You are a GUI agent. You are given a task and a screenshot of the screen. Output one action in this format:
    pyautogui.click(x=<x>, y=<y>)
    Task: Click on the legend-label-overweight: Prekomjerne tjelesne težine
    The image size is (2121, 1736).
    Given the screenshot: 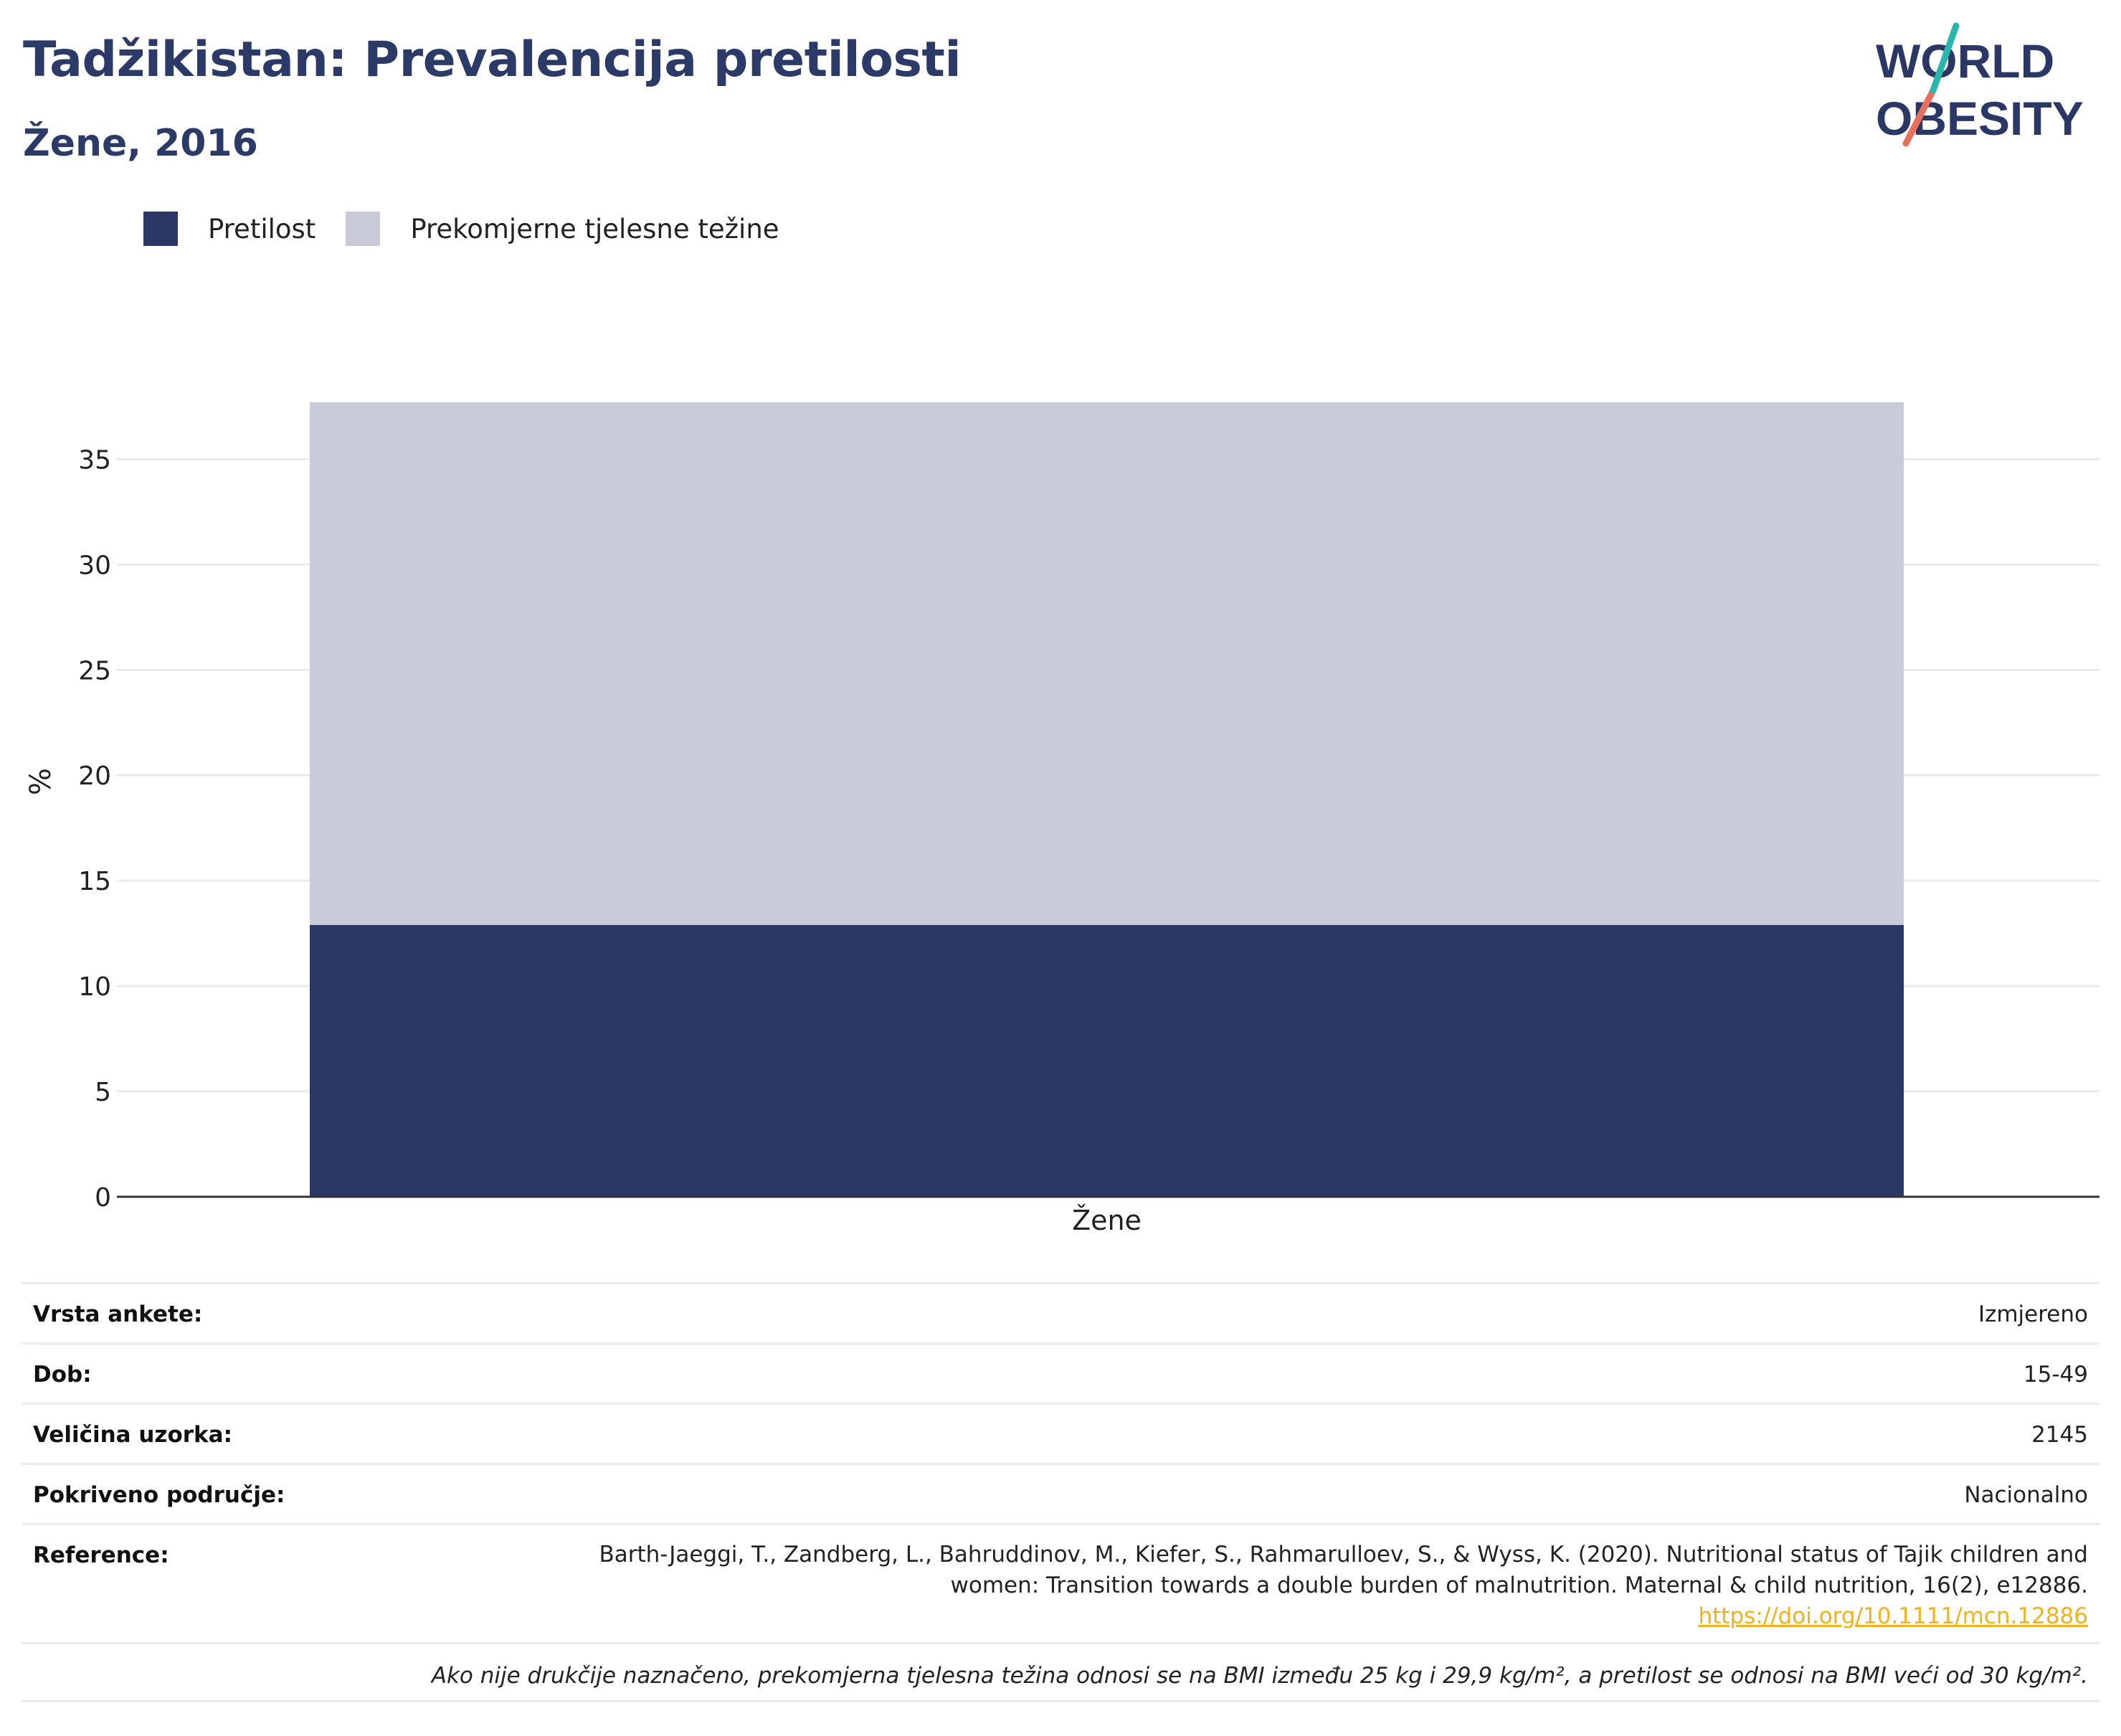 What is the action you would take?
    pyautogui.click(x=594, y=229)
    